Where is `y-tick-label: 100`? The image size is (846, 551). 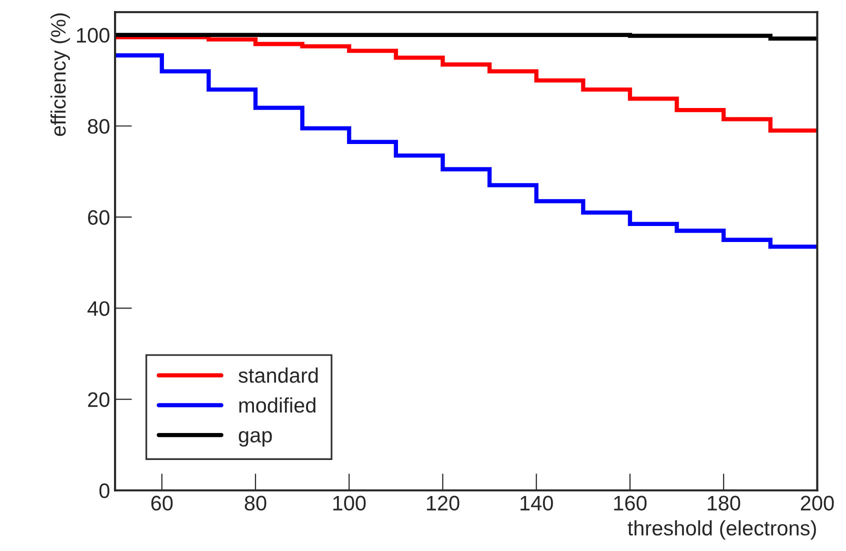
y-tick-label: 100 is located at coordinates (93, 35).